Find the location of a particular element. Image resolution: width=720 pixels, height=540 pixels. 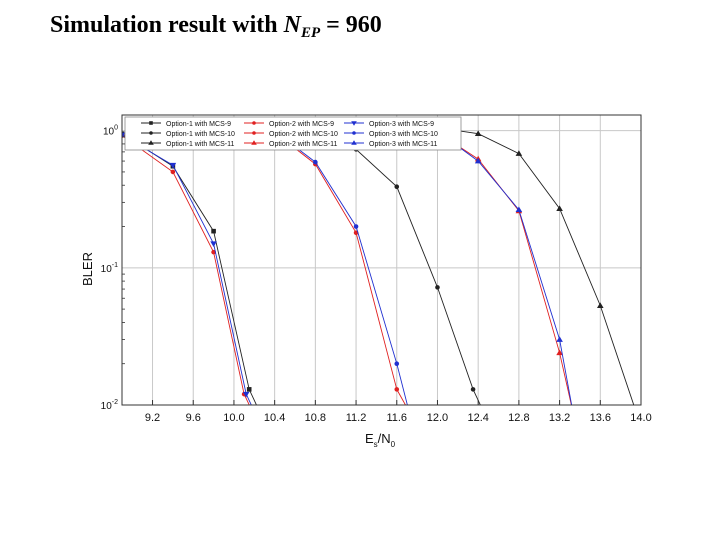

x-tick-label: 12.8 is located at coordinates (518, 418).